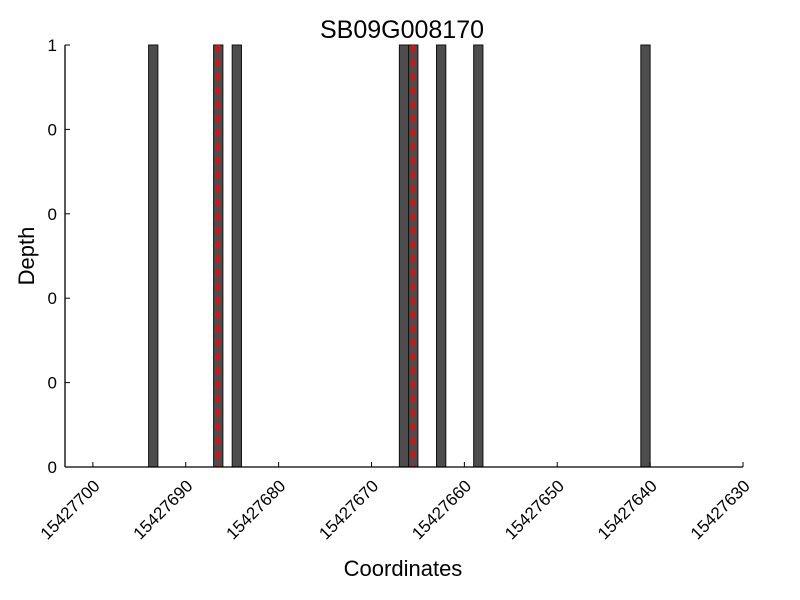 Image resolution: width=800 pixels, height=600 pixels. I want to click on x-tick-label: 15427680, so click(256, 509).